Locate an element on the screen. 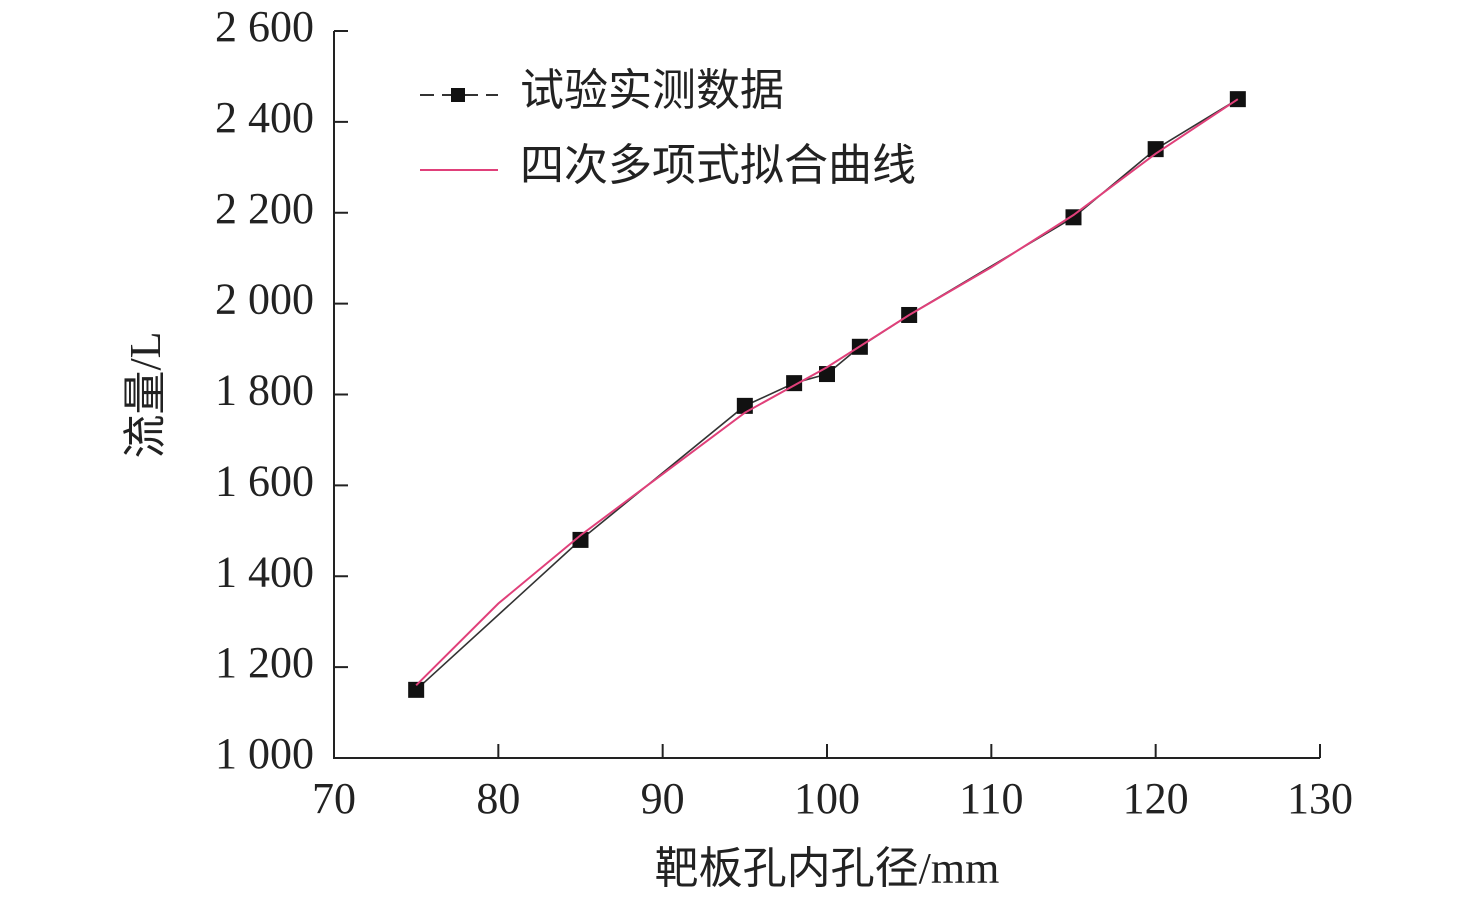 This screenshot has width=1476, height=909. y-tick-label: 1 200 is located at coordinates (264, 662).